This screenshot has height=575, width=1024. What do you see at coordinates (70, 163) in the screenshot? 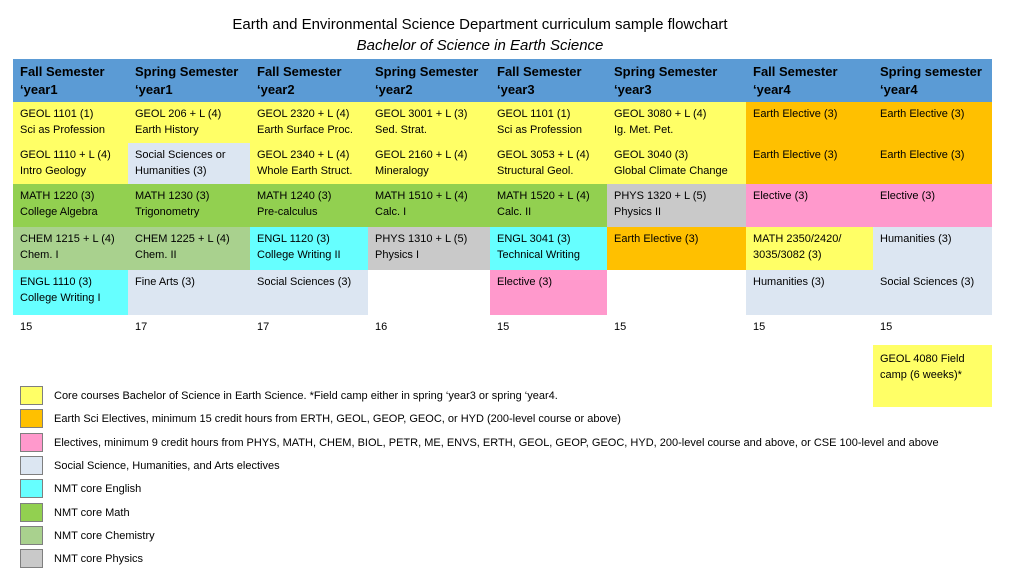
I see `course-cell: GEOL 1110 + L (4) Intro Geology` at bounding box center [70, 163].